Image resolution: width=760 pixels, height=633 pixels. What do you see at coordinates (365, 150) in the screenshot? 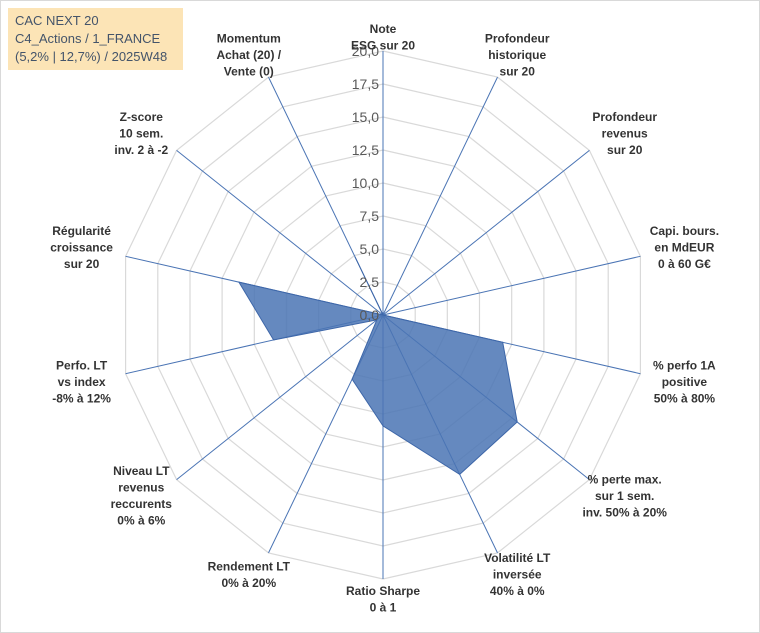
I see `tick-label-5: 12,5` at bounding box center [365, 150].